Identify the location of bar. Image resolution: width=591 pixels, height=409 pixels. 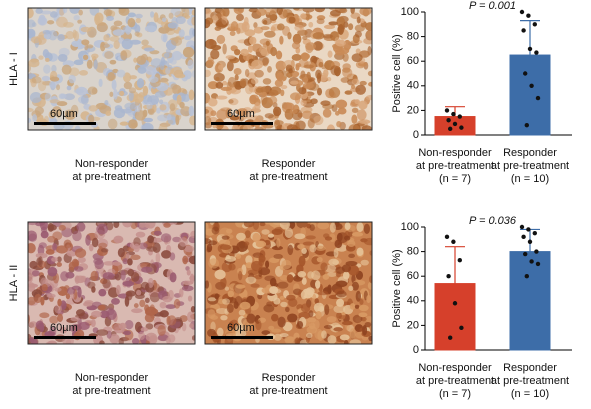
(530, 95).